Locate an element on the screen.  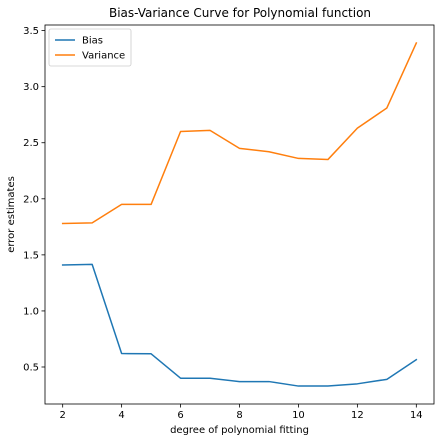
y-tick-label: 2.5 is located at coordinates (31, 143).